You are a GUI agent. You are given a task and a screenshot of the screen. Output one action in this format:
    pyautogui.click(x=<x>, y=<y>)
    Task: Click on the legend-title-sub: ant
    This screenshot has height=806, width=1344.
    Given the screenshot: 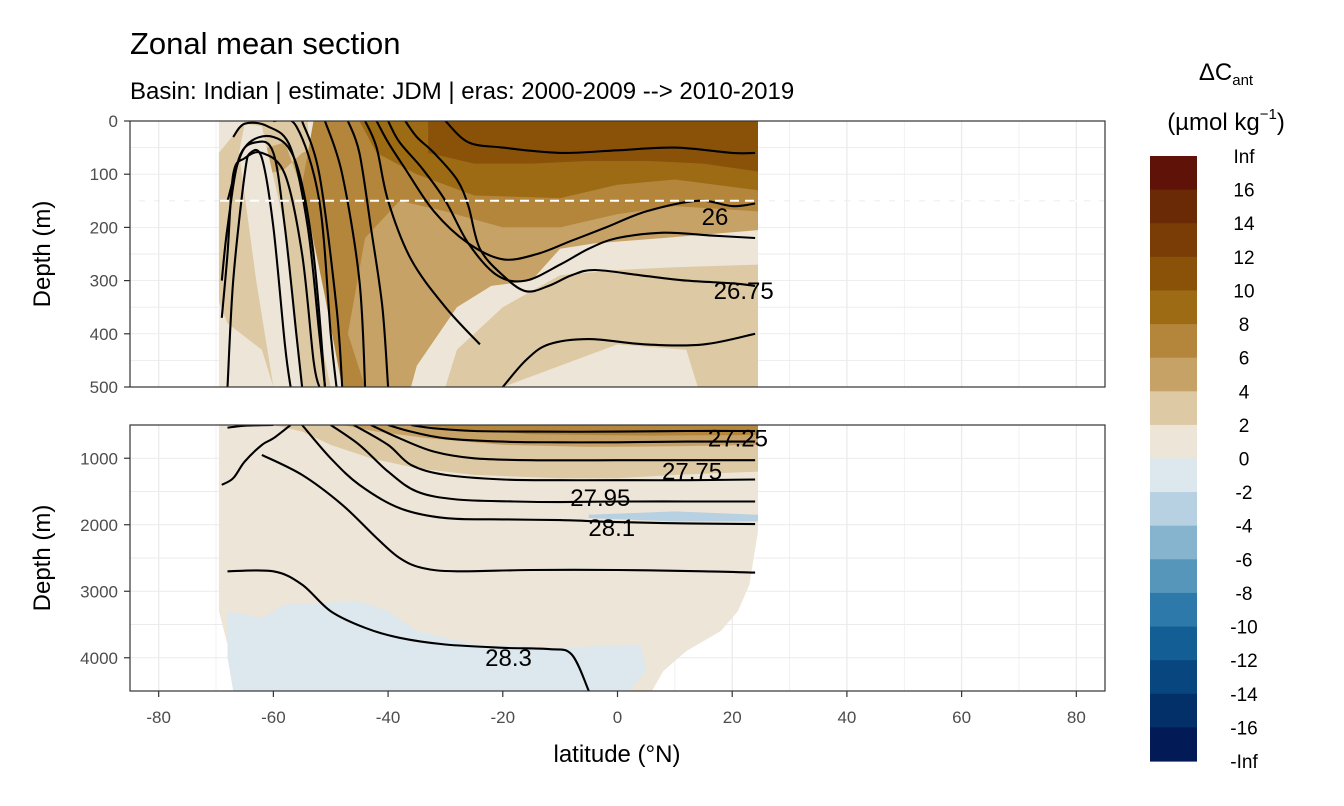 What is the action you would take?
    pyautogui.click(x=1243, y=80)
    